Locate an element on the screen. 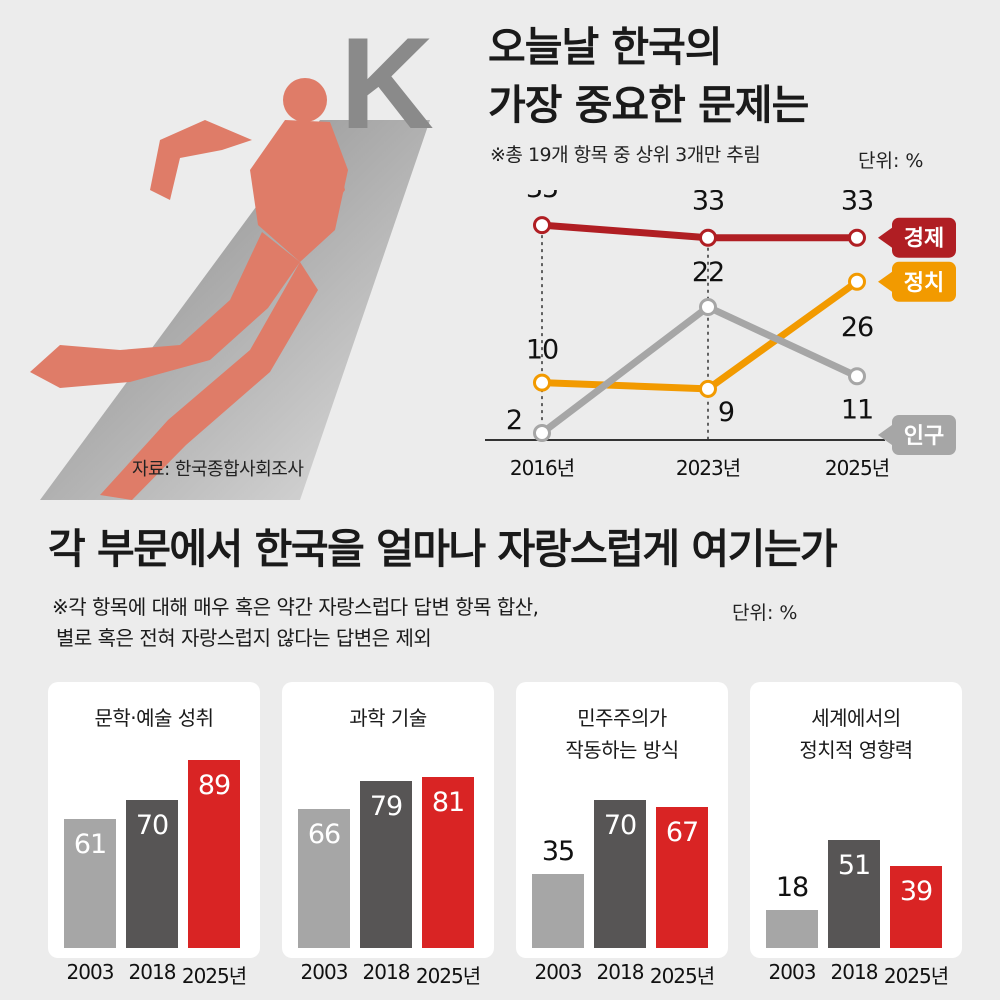 Image resolution: width=1000 pixels, height=1000 pixels. chart-title: 오늘날 한국의 가장 중요한 문제는 is located at coordinates (648, 76).